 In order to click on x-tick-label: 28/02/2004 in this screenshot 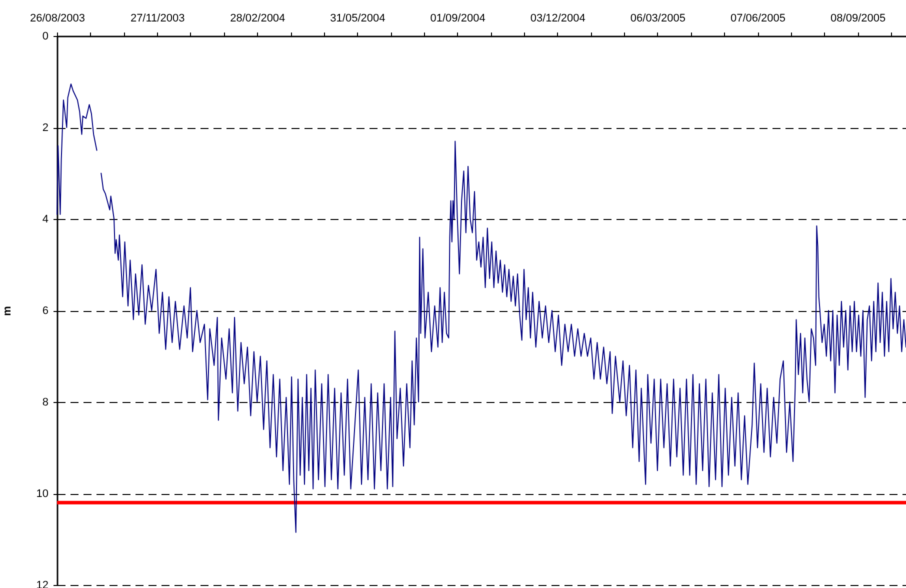, I will do `click(258, 18)`.